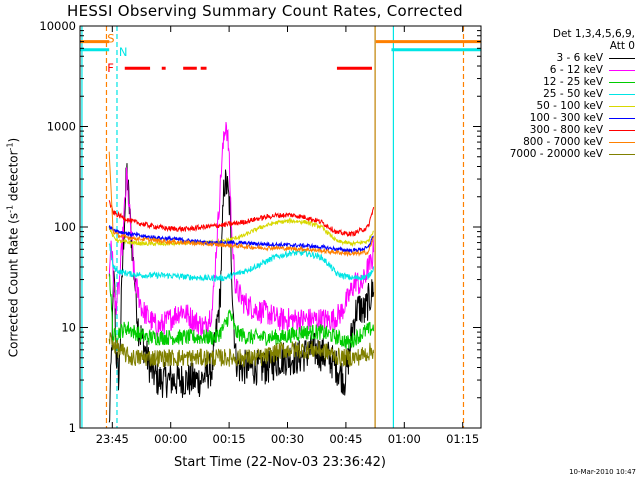 This screenshot has width=640, height=480. I want to click on legend-entry: 3 - 6 keV, so click(559, 58).